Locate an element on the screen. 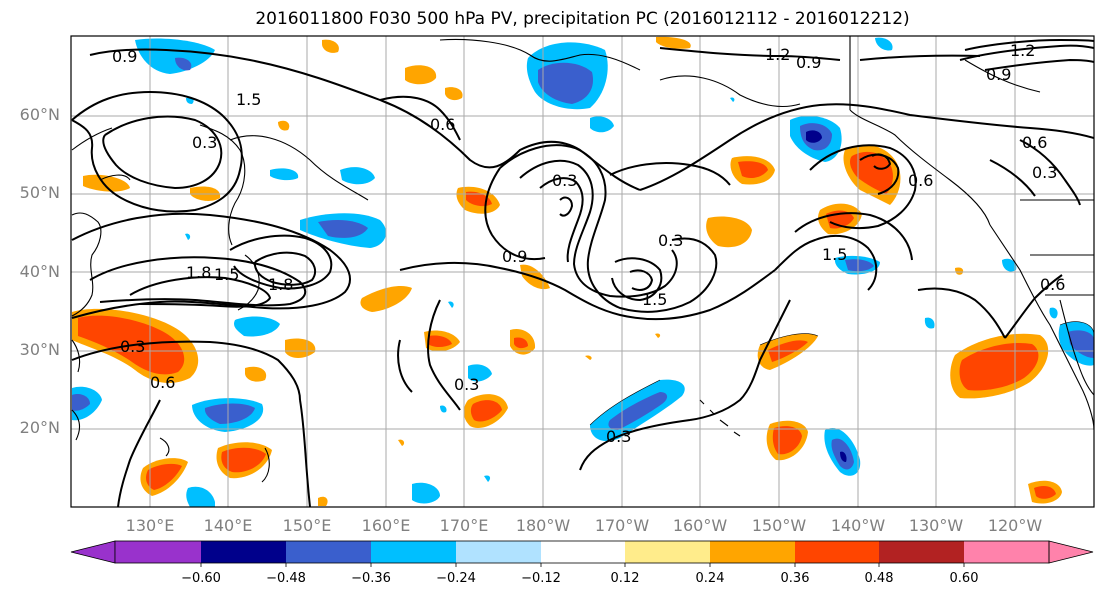 This screenshot has width=1105, height=601. colorbar-tick-label: 0.48 is located at coordinates (879, 578).